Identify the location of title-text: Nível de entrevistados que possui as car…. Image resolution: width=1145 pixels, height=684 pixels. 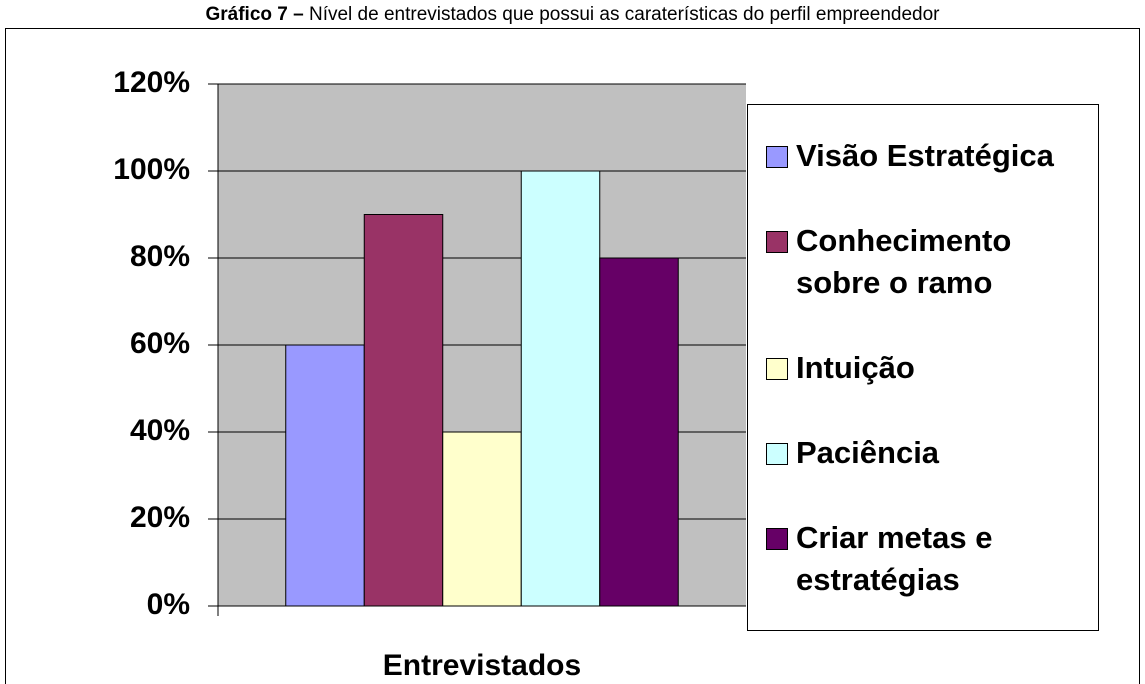
(624, 14).